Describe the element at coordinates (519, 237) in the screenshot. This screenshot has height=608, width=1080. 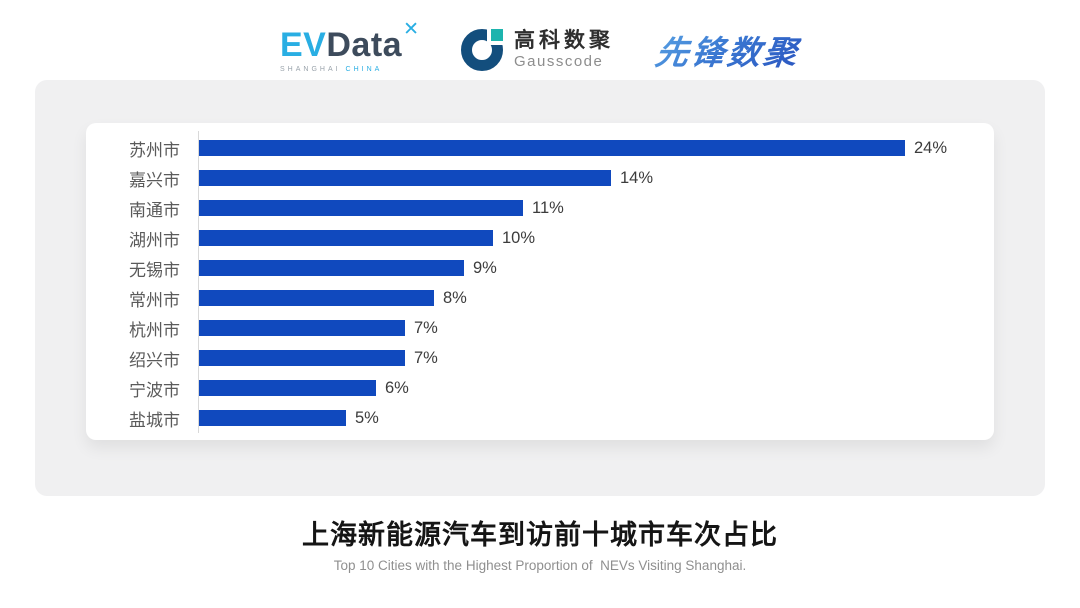
I see `value-label: 10%` at that location.